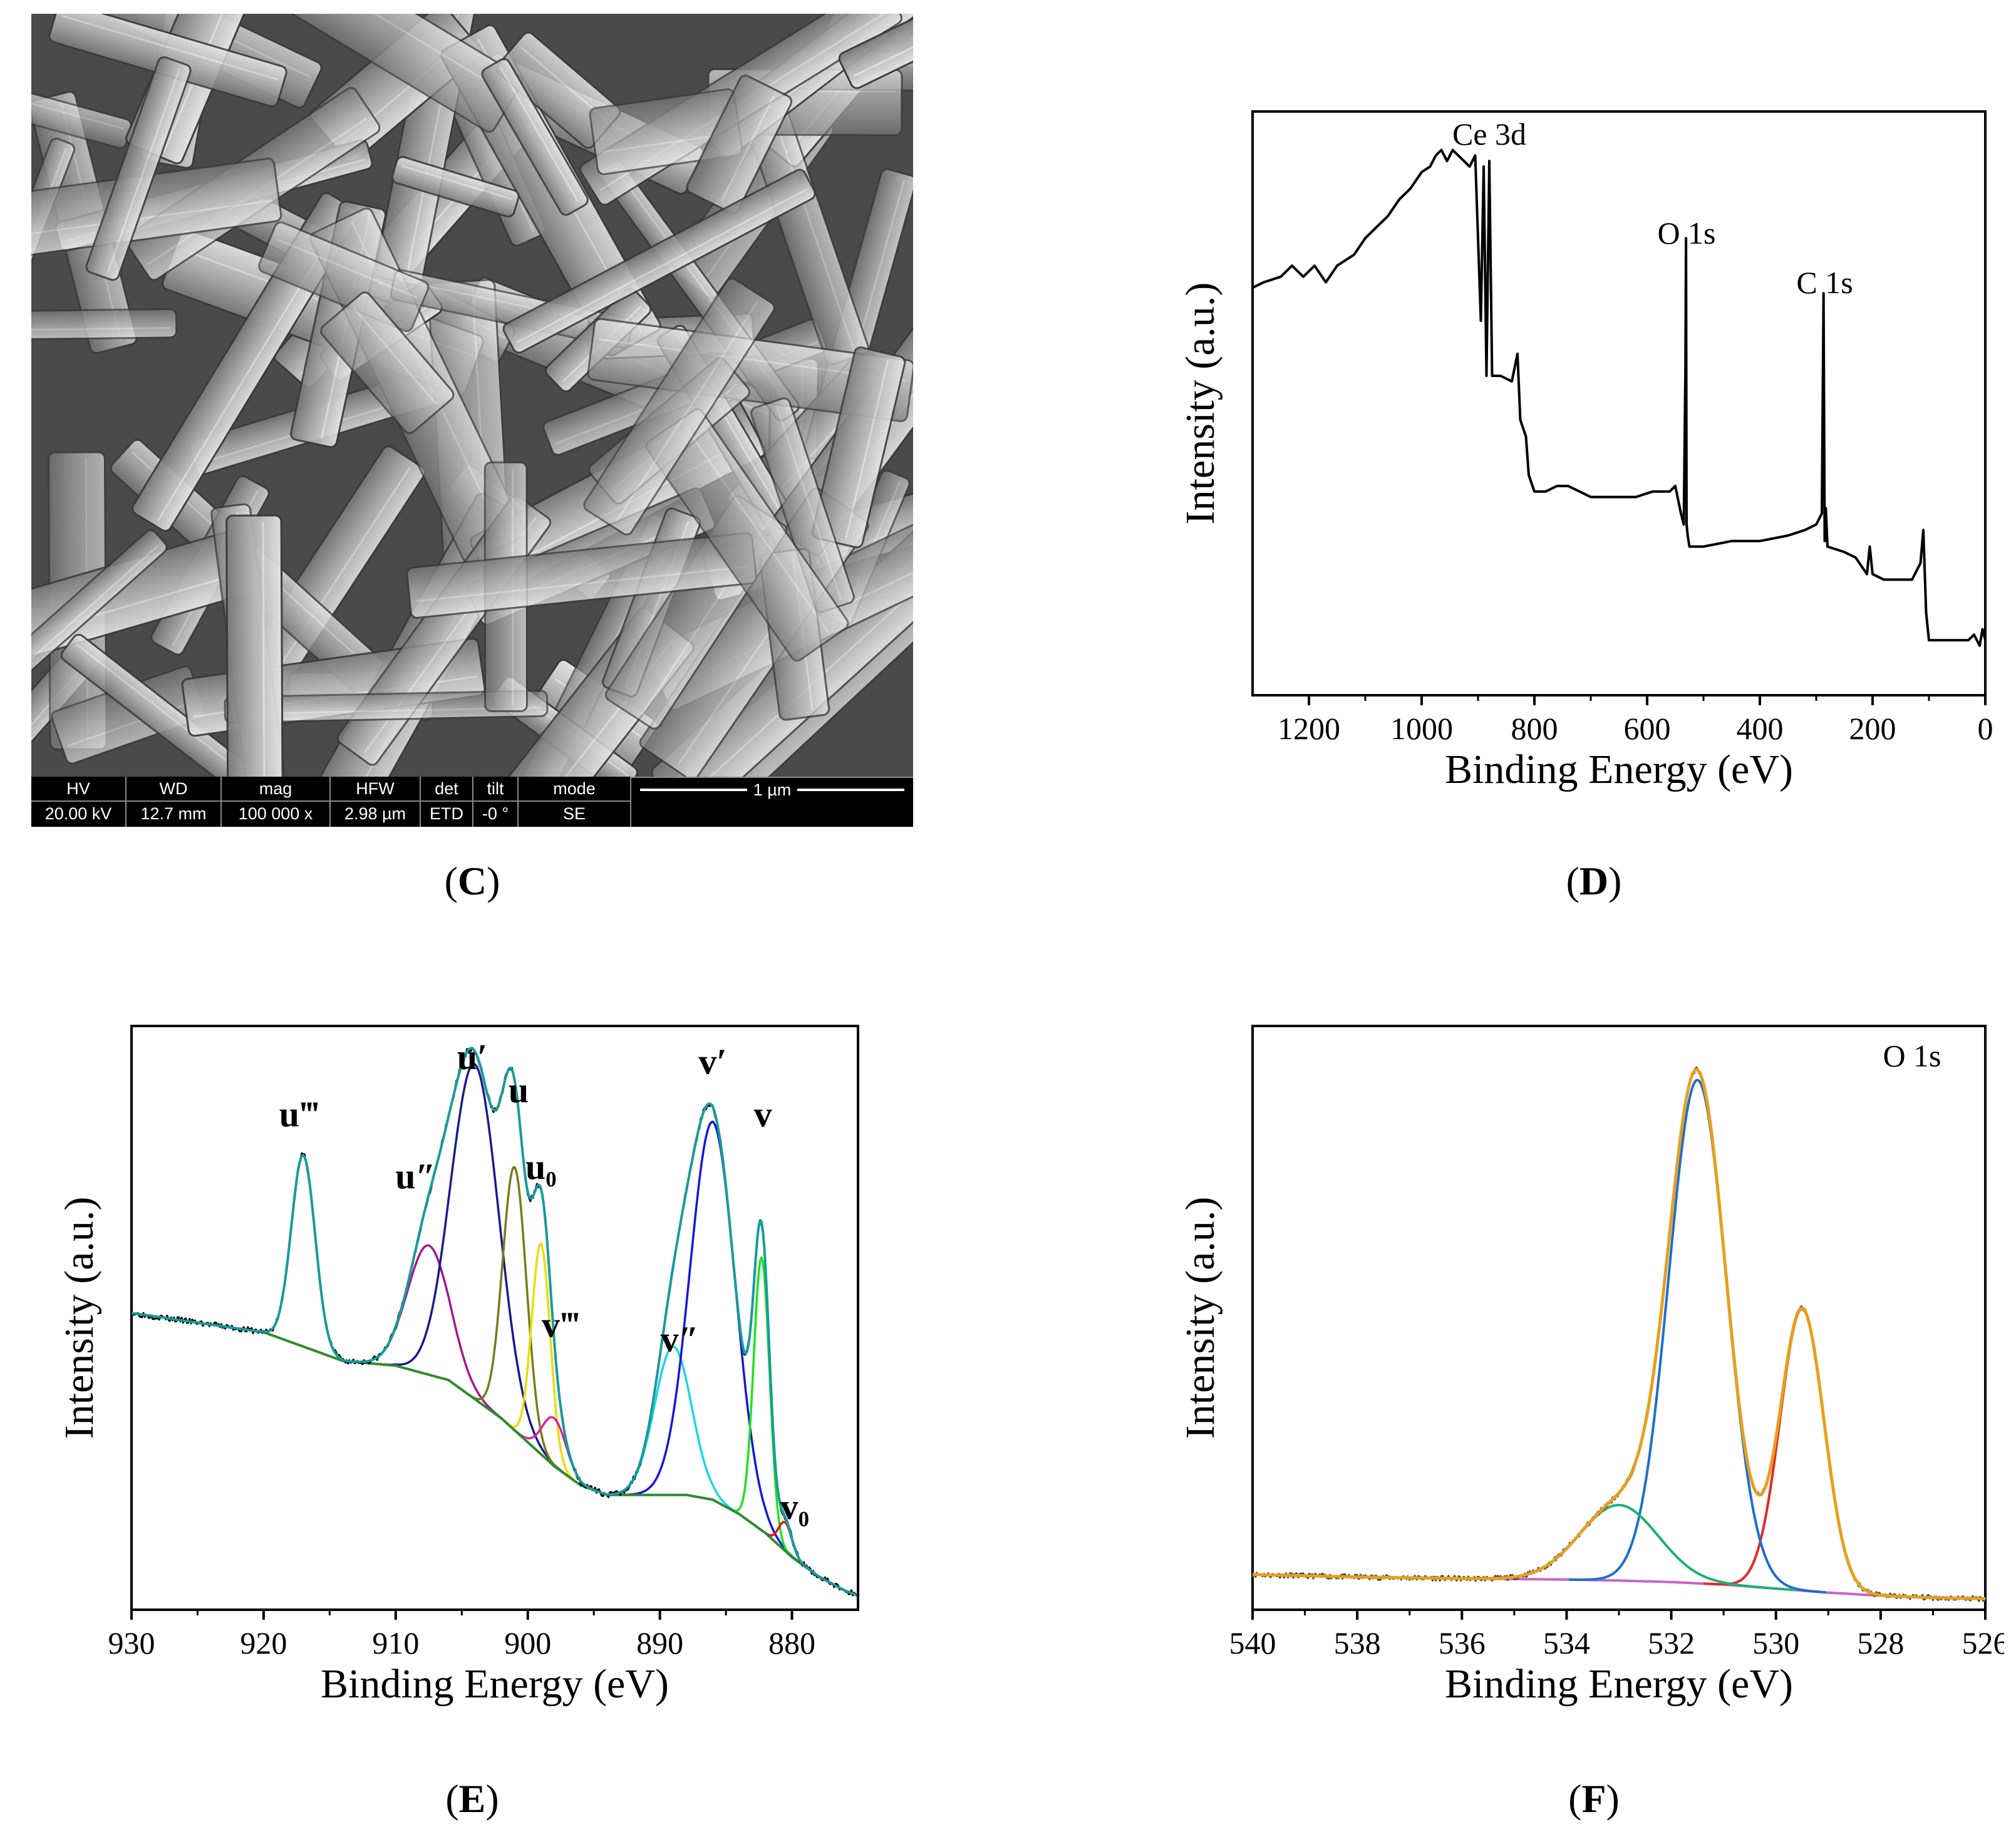 The height and width of the screenshot is (1844, 2016). What do you see at coordinates (1566, 1642) in the screenshot?
I see `x-tick-label: 534` at bounding box center [1566, 1642].